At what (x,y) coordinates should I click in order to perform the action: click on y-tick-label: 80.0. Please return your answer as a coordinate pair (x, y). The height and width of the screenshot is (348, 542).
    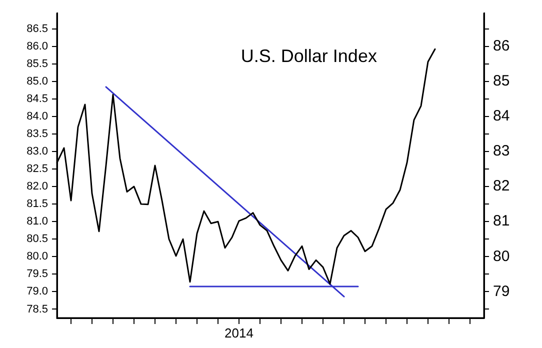
    Looking at the image, I should click on (37, 256).